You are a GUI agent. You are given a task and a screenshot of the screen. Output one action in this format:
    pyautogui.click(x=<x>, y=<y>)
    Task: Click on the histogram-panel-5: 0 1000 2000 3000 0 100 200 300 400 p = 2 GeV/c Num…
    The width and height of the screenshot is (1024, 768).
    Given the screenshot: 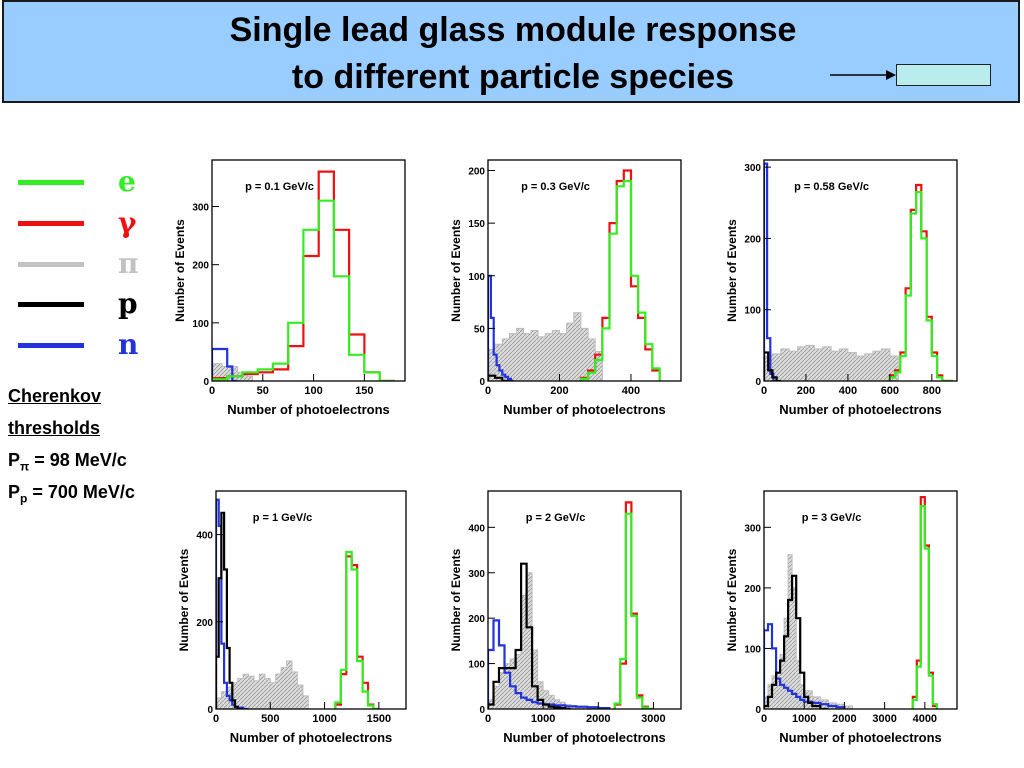 What is the action you would take?
    pyautogui.click(x=565, y=617)
    